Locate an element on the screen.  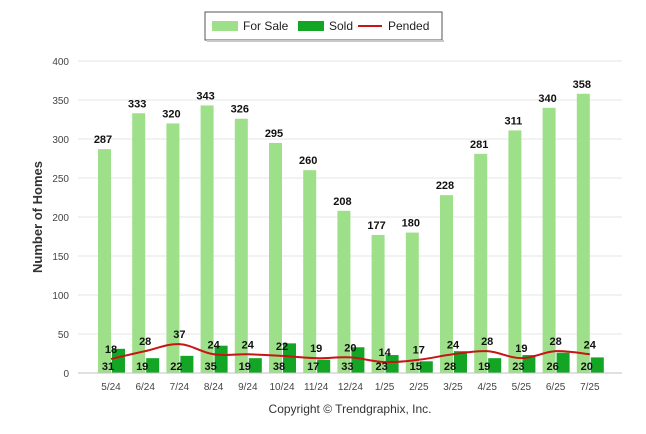
data-label-for-sale: 333 is located at coordinates (137, 104).